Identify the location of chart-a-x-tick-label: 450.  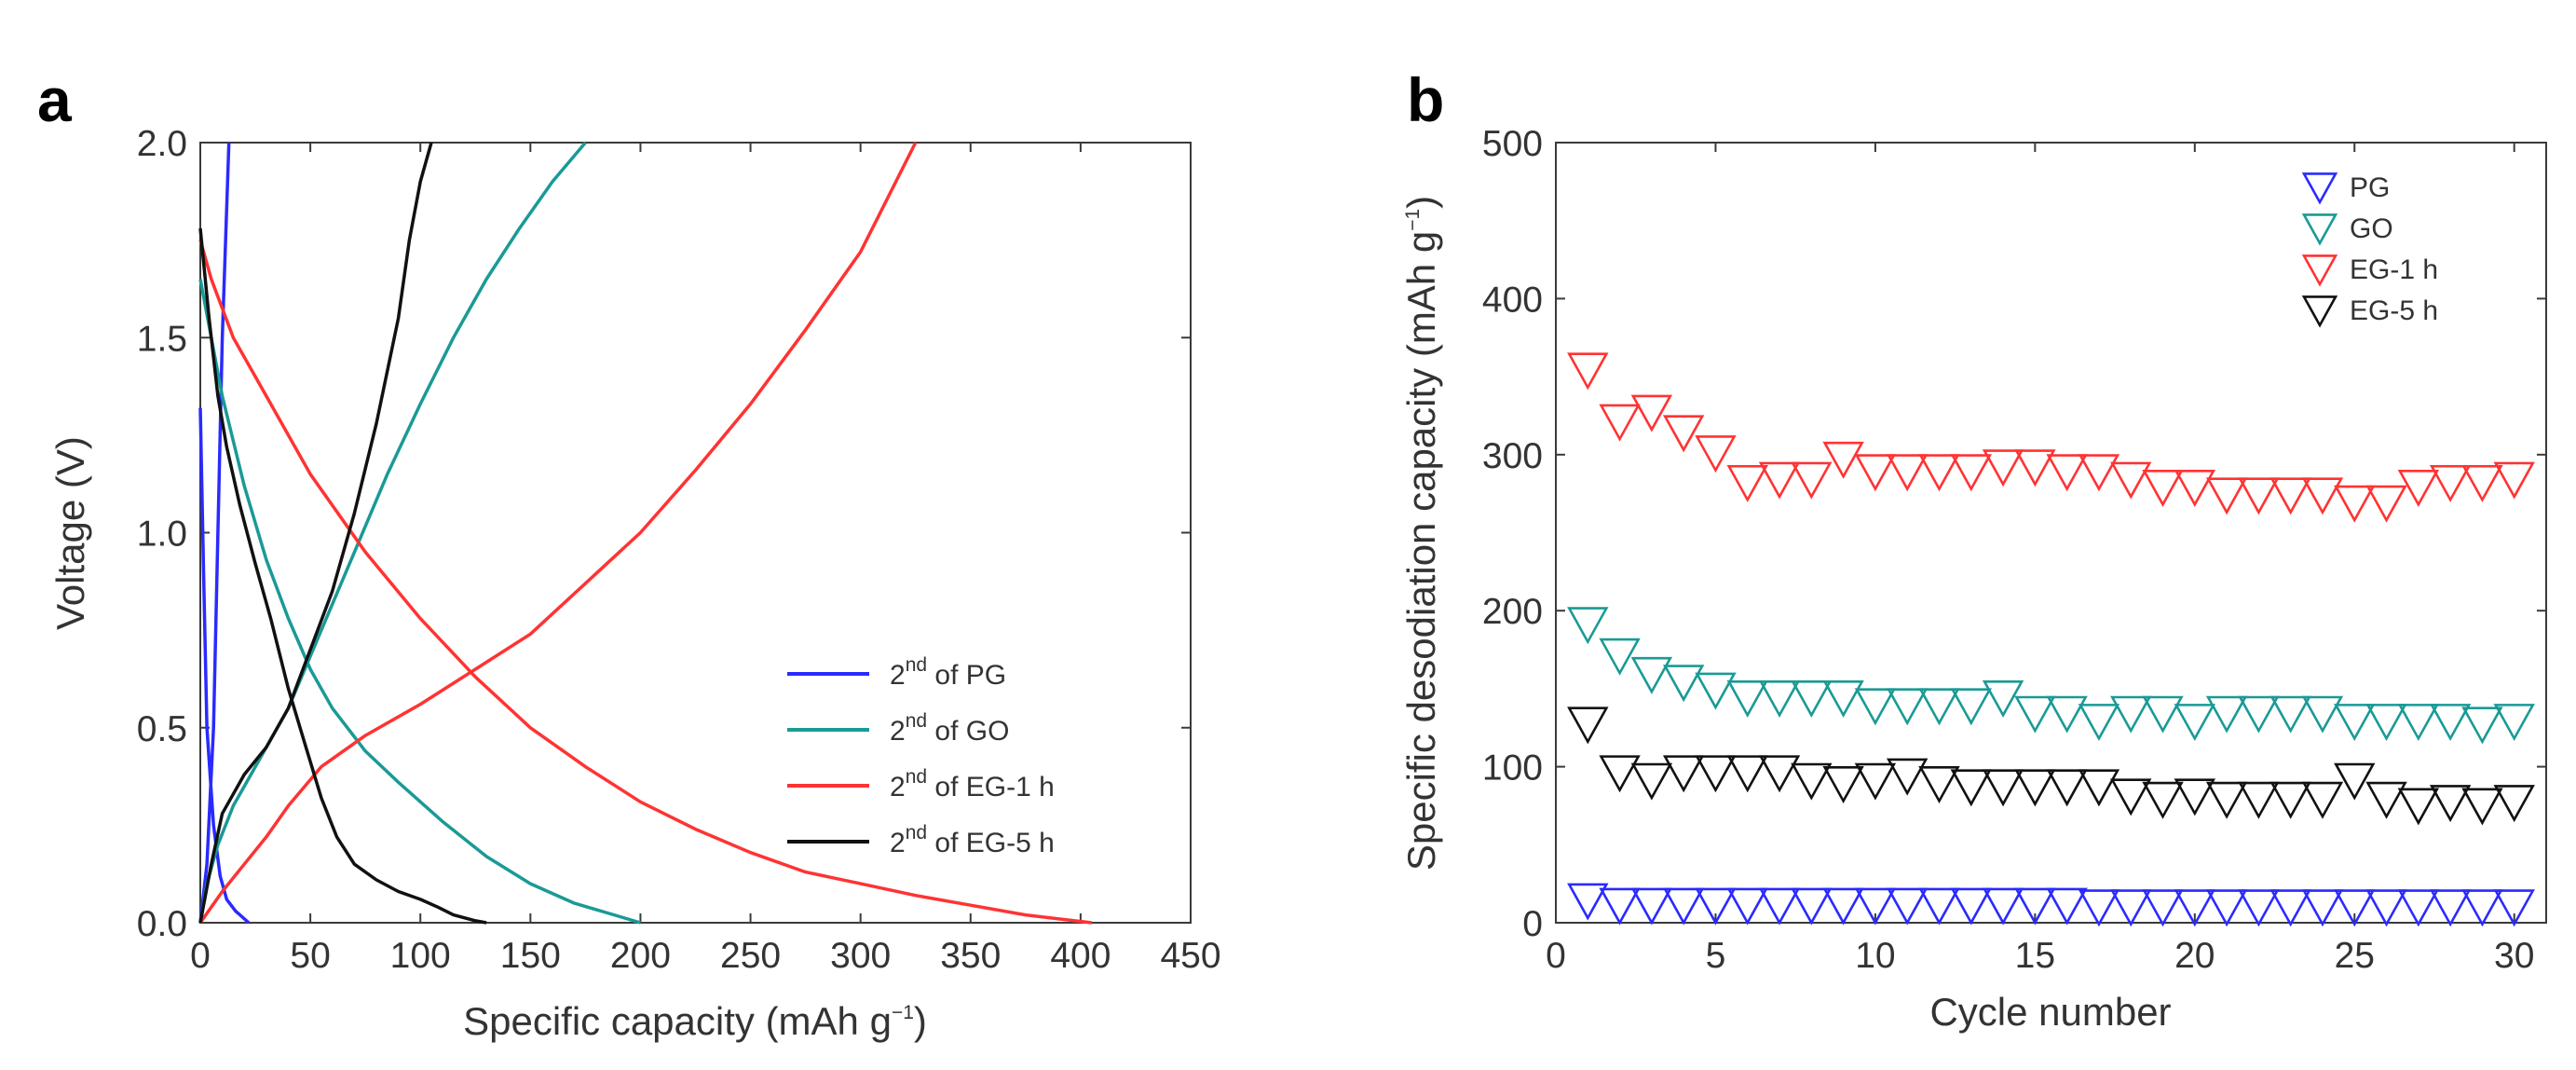
(1190, 956).